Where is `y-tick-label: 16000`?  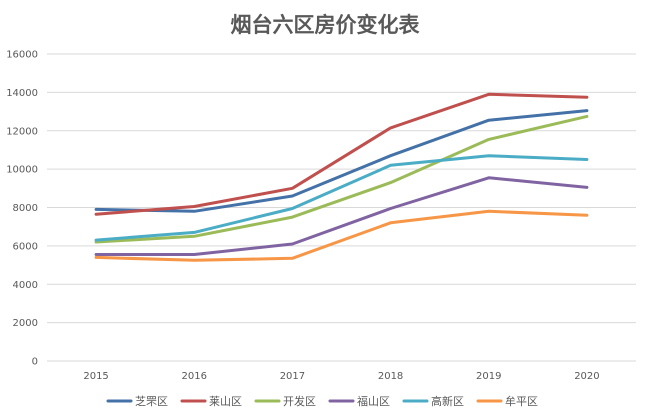
y-tick-label: 16000 is located at coordinates (22, 55).